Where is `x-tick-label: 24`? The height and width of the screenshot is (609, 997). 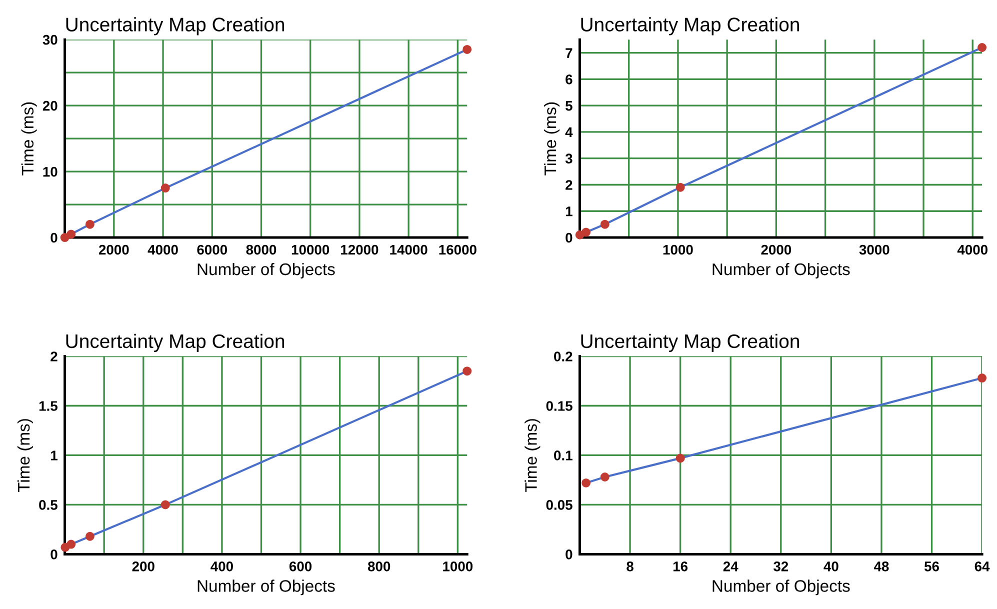
x-tick-label: 24 is located at coordinates (730, 567).